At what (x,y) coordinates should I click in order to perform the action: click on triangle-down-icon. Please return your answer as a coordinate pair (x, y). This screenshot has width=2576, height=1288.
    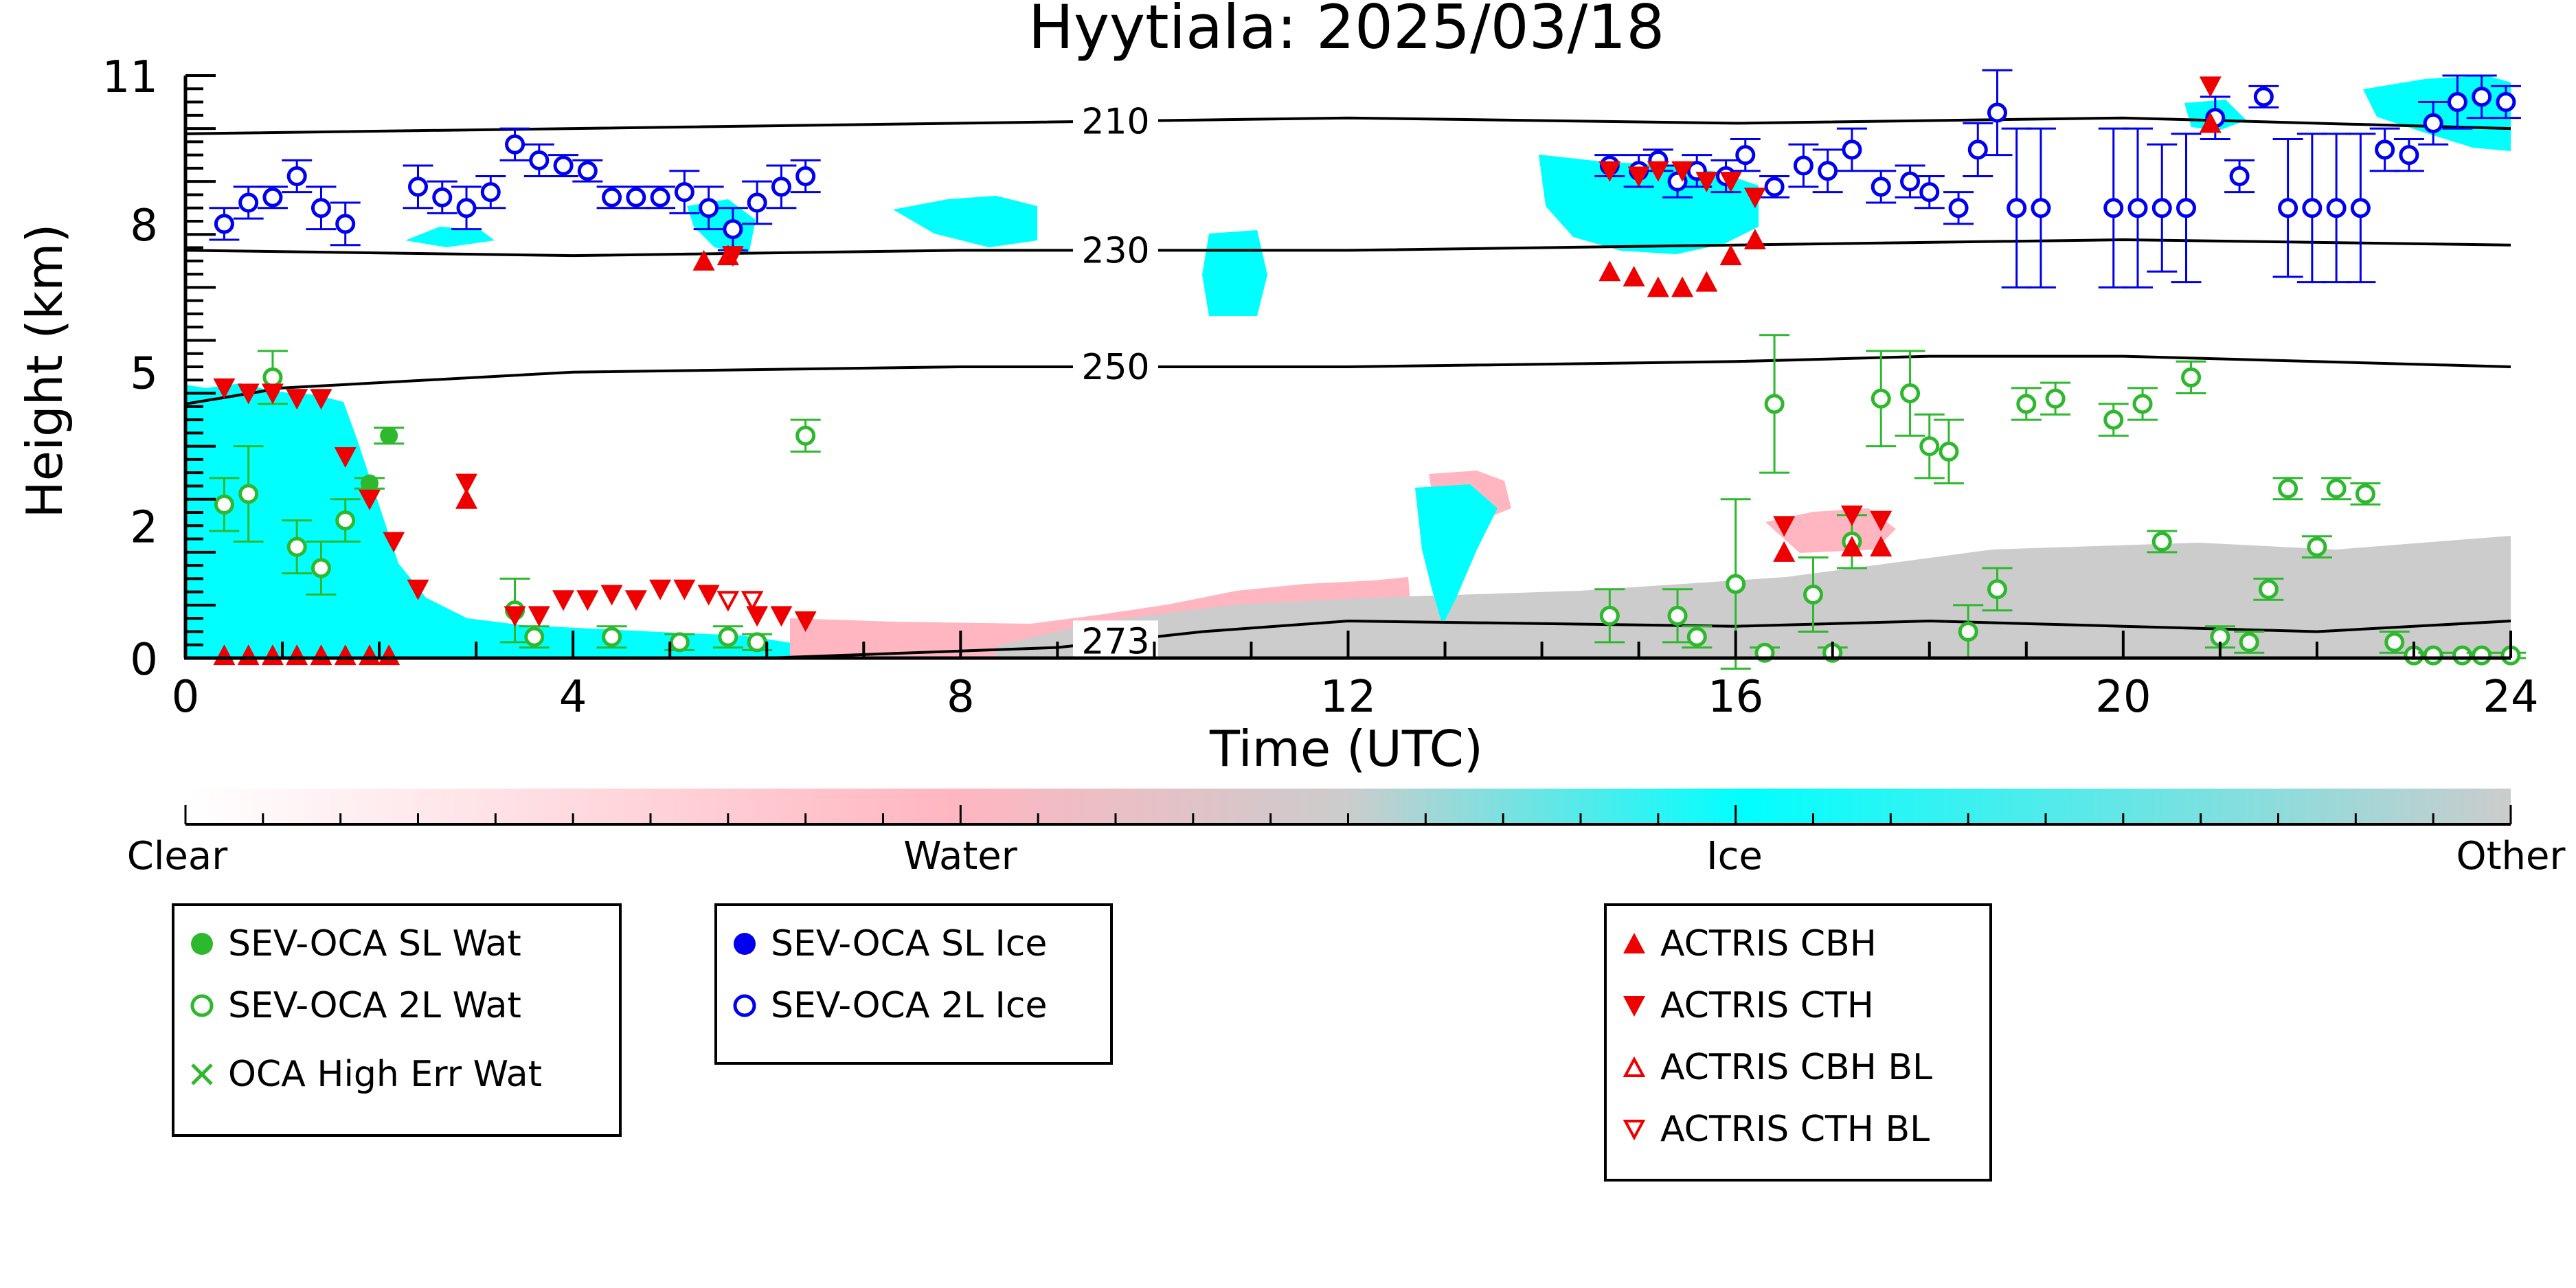
    Looking at the image, I should click on (1634, 1005).